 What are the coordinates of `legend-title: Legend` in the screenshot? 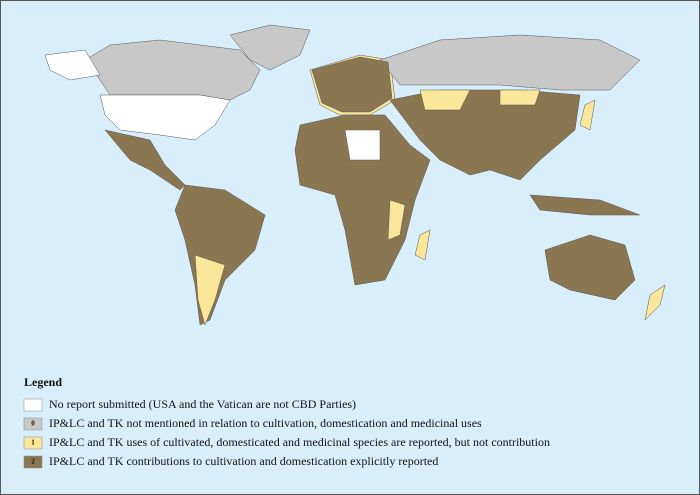 It's located at (43, 382).